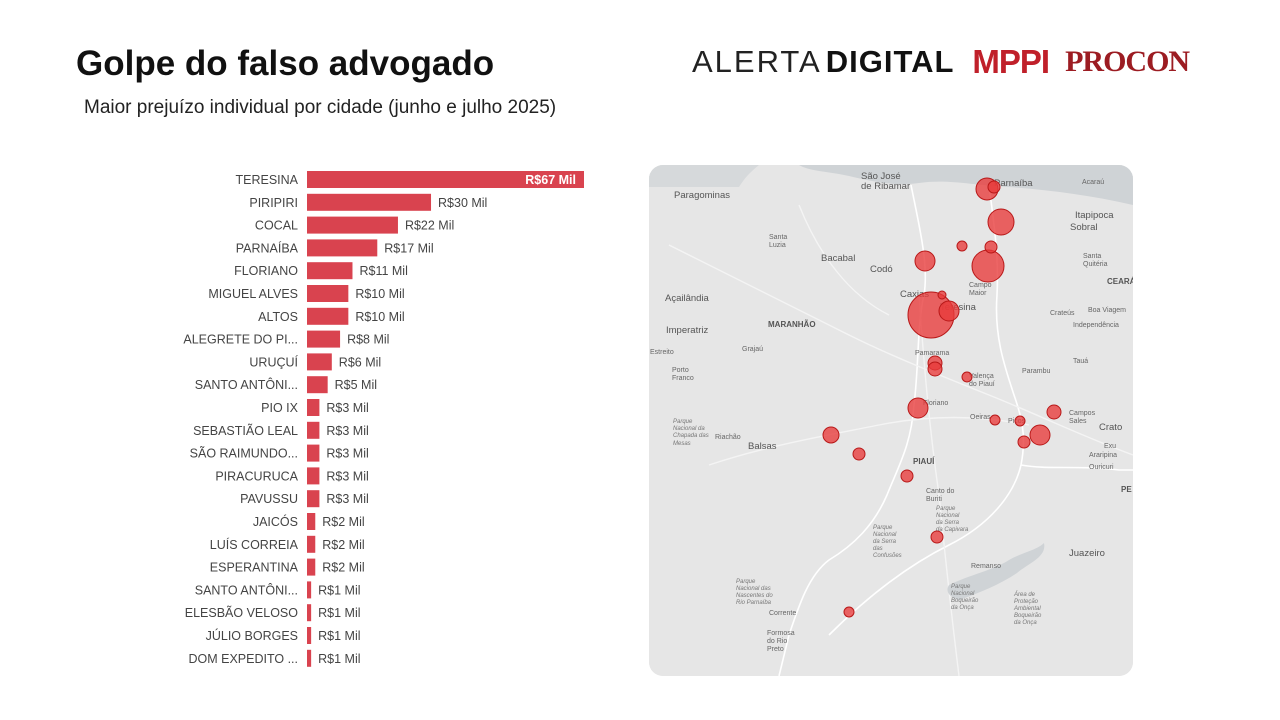 This screenshot has width=1280, height=720. Describe the element at coordinates (1127, 61) in the screenshot. I see `procon-logo: PROCON` at that location.